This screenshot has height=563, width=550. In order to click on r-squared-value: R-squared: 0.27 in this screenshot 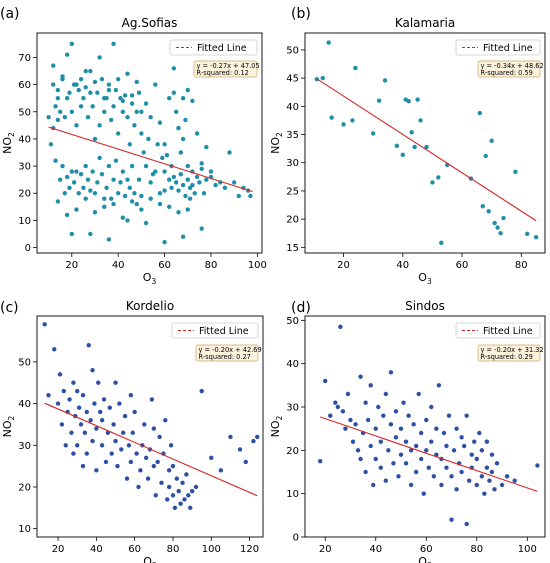, I will do `click(225, 357)`.